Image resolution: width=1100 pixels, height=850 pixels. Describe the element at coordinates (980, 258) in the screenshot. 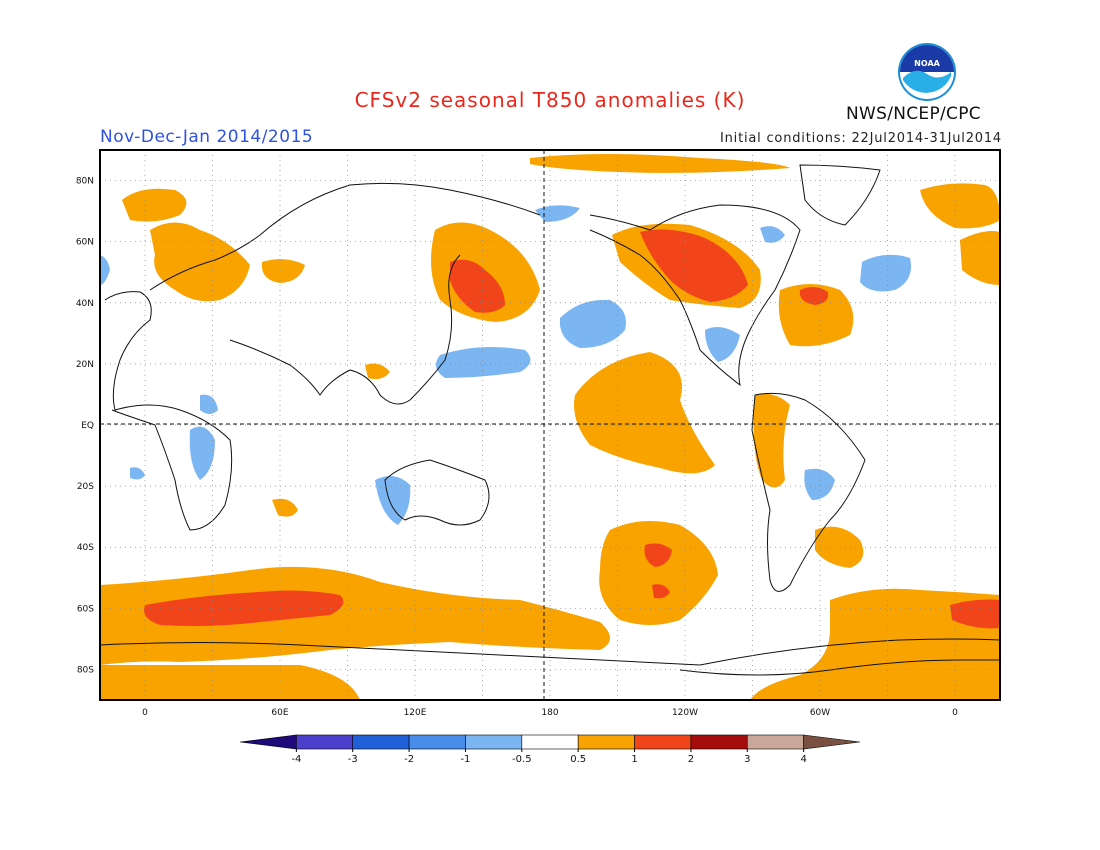

I see `anomaly-scandinavia` at that location.